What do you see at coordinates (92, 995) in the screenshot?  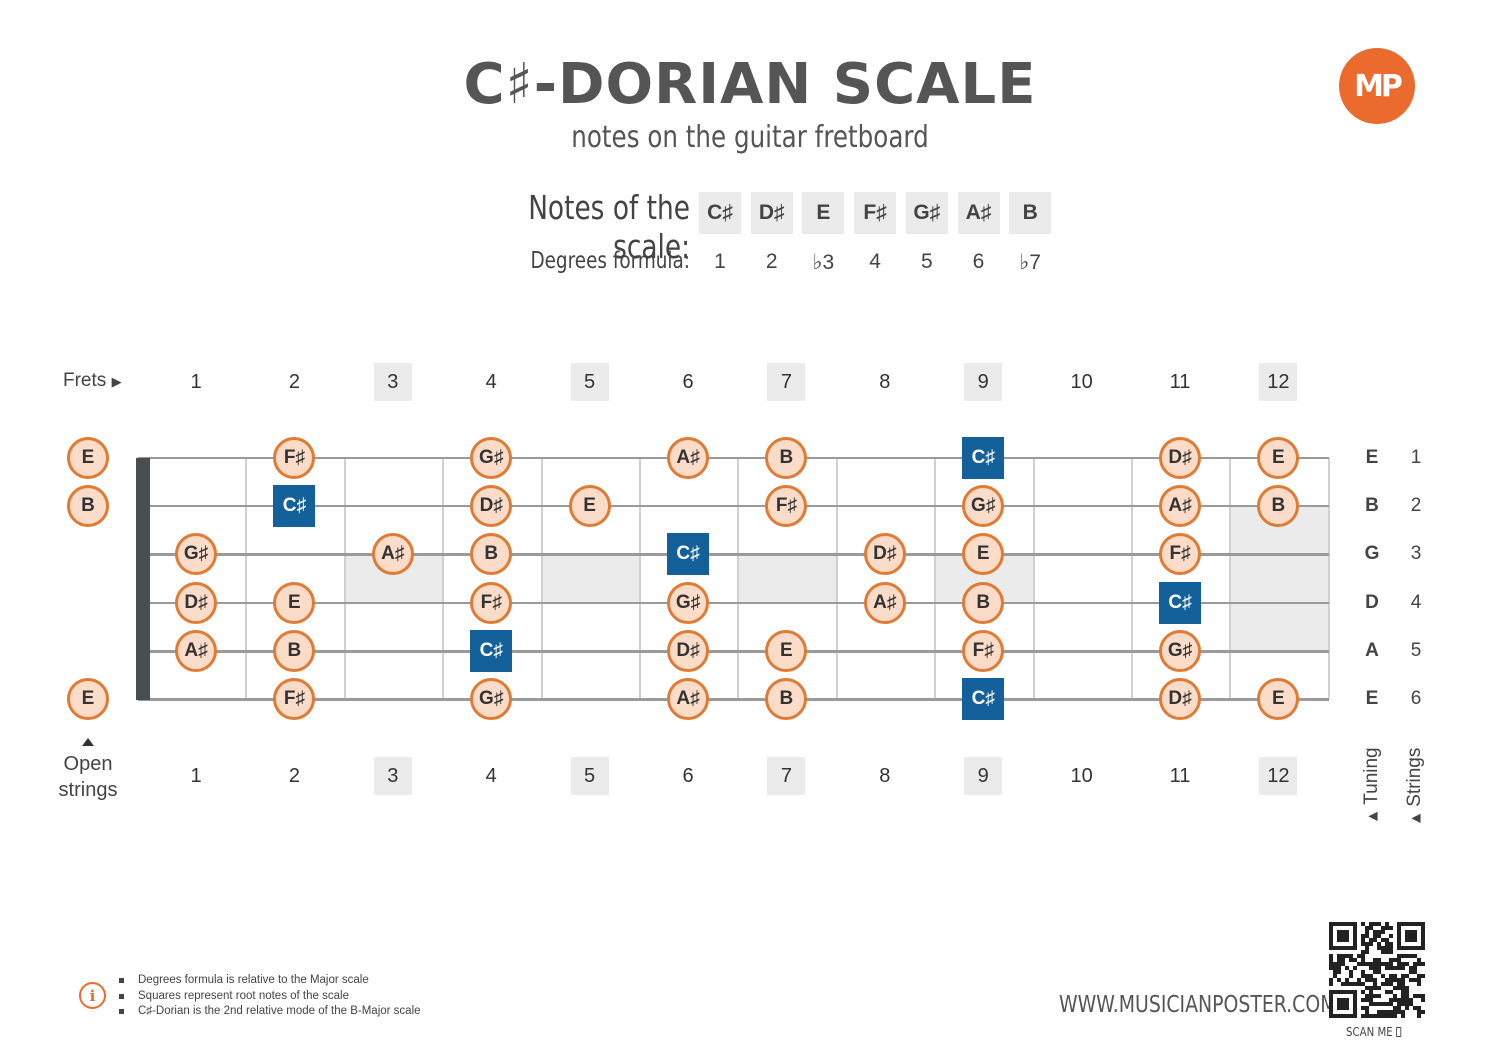 I see `info-icon: i` at bounding box center [92, 995].